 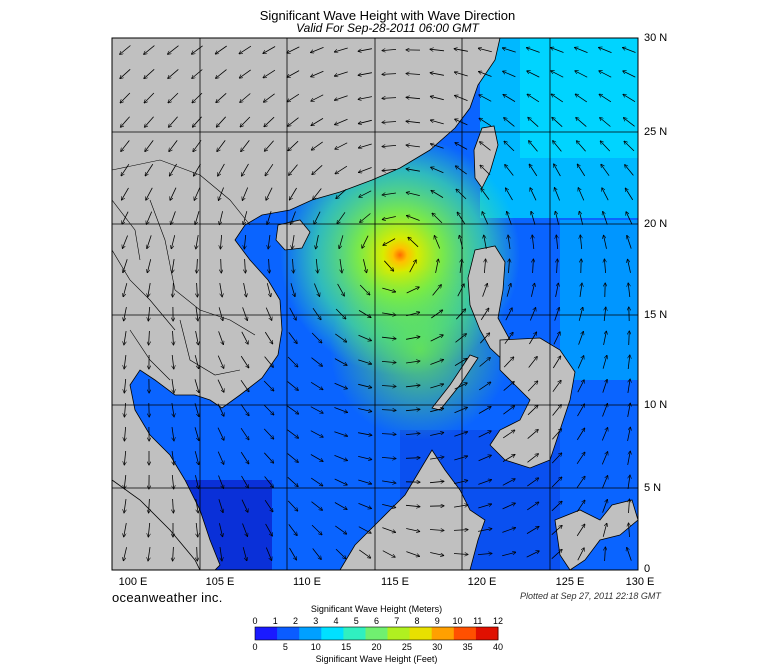 What do you see at coordinates (133, 582) in the screenshot?
I see `lon-label-100e: 100 E` at bounding box center [133, 582].